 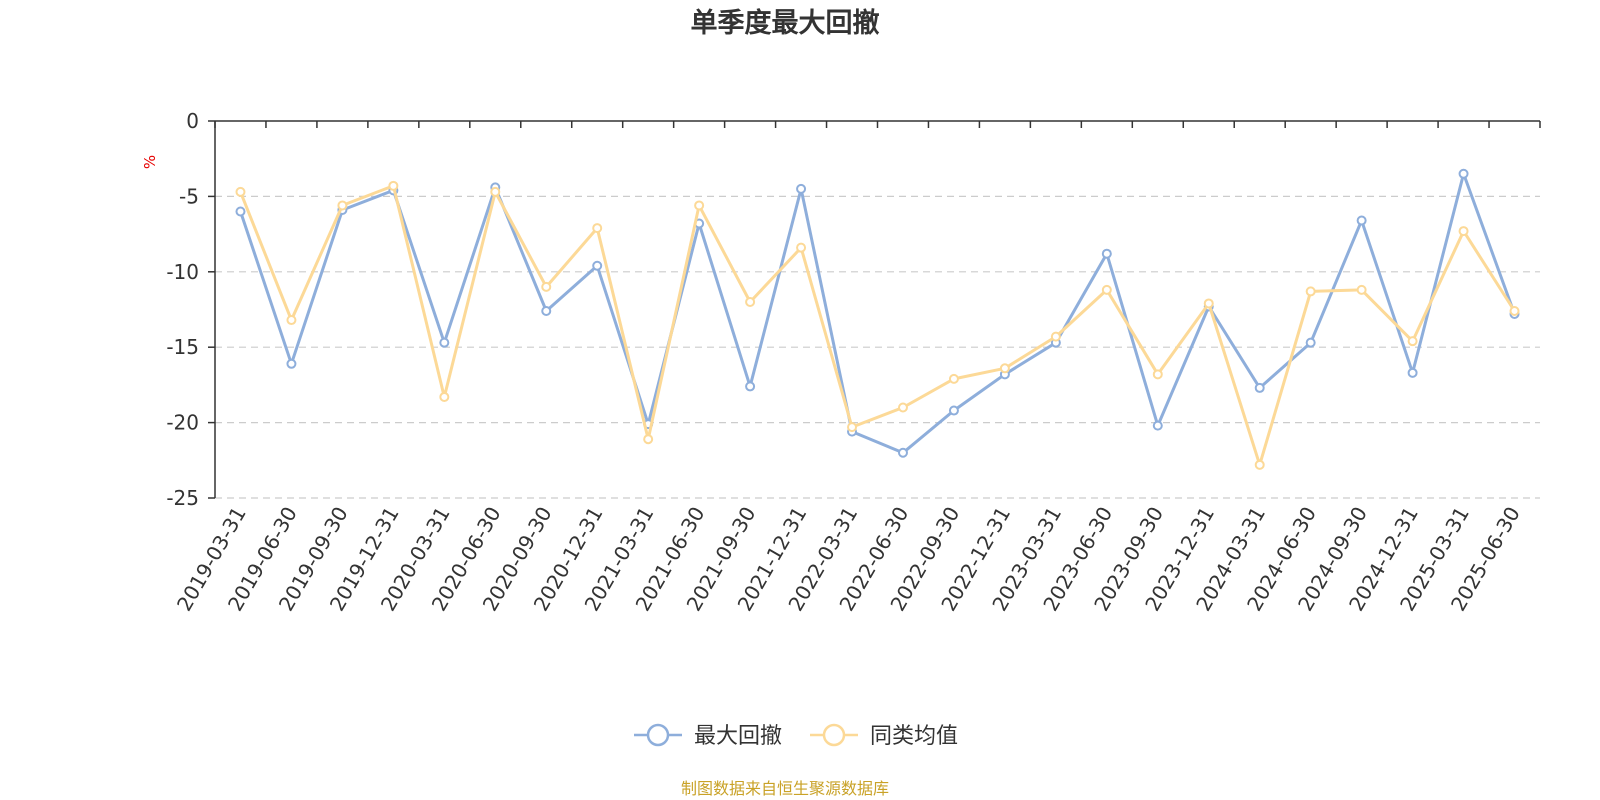 I want to click on legend-item-2: 同类均值, so click(x=884, y=736).